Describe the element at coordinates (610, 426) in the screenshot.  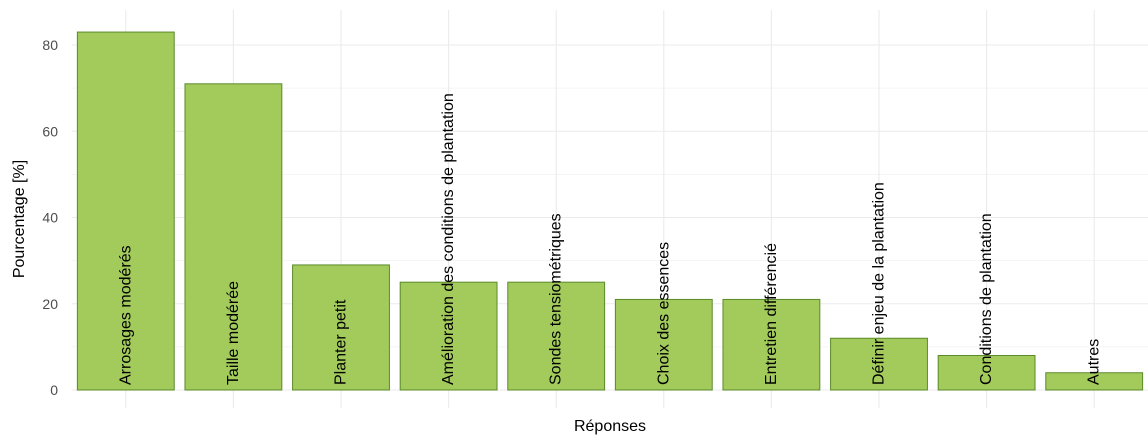
I see `x-axis-title: Réponses` at that location.